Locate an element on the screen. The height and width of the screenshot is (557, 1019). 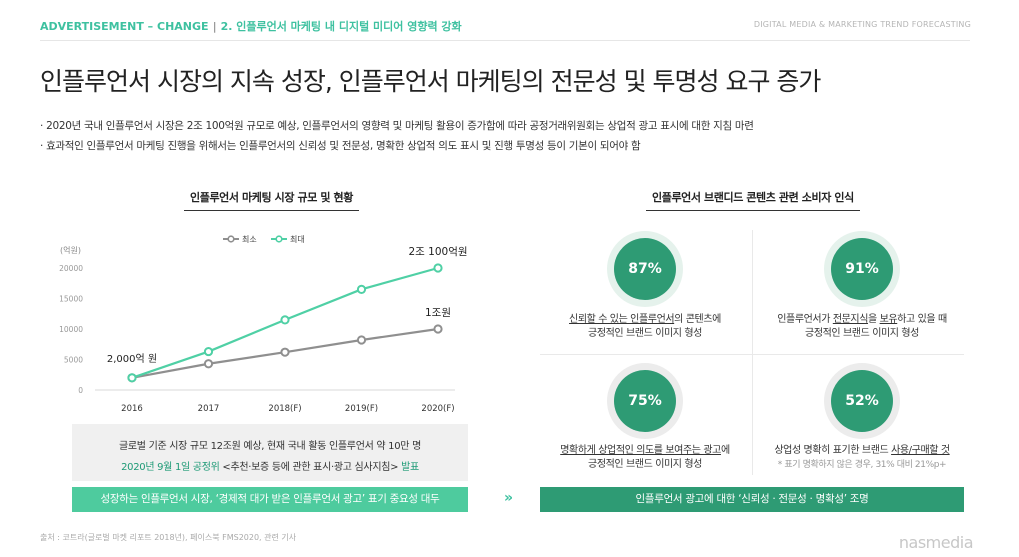
x-tick-label: 2020(F) is located at coordinates (437, 409).